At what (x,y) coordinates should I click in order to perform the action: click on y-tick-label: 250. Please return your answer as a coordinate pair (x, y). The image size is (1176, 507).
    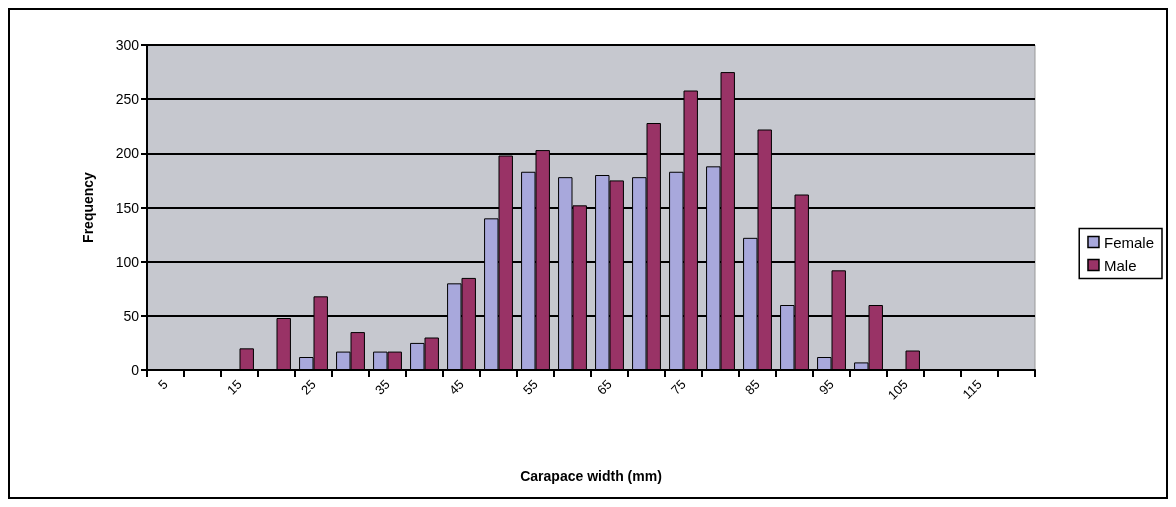
    Looking at the image, I should click on (127, 99).